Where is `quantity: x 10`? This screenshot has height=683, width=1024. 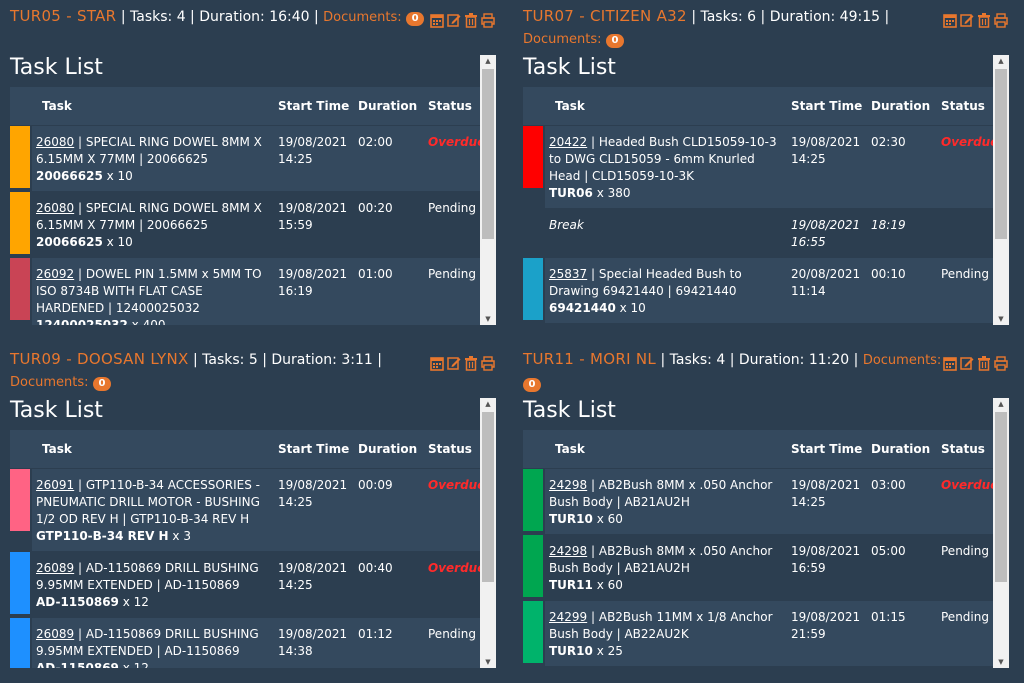
quantity: x 10 is located at coordinates (117, 242).